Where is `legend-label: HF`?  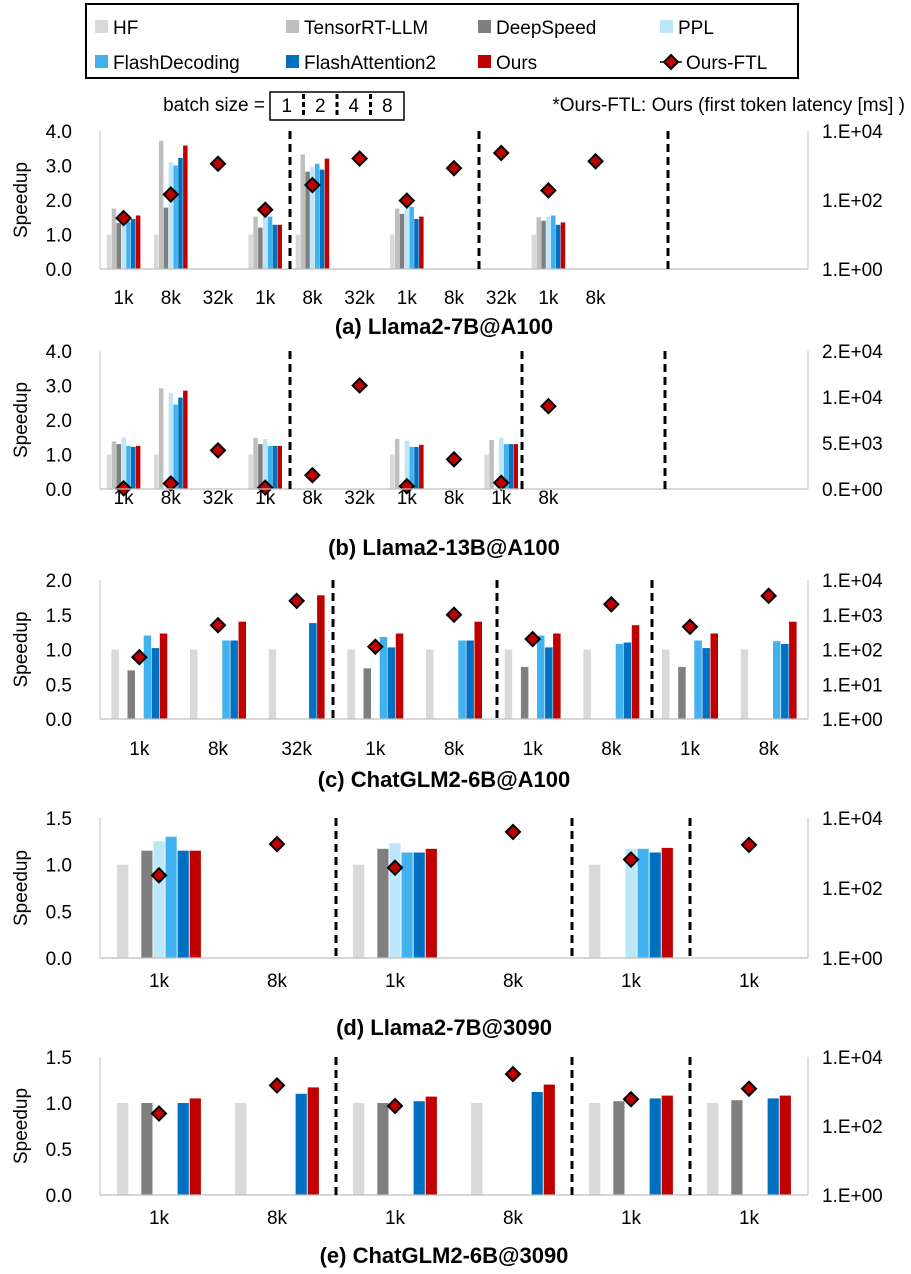 legend-label: HF is located at coordinates (125, 28).